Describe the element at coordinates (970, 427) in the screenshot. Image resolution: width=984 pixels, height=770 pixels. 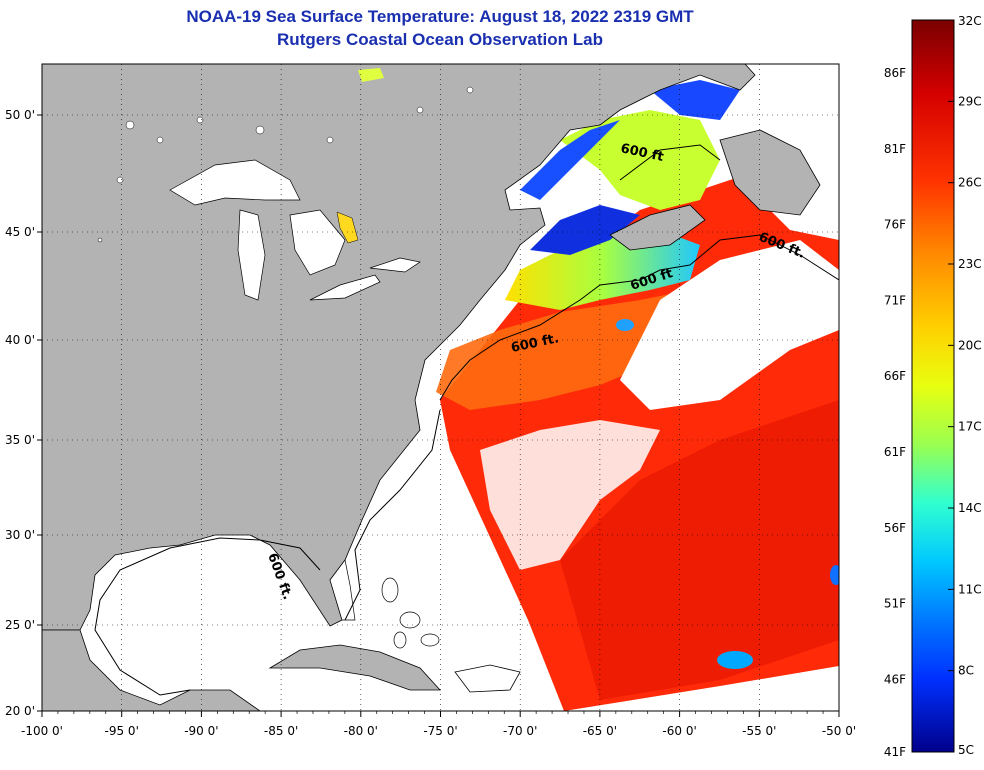
I see `colorbar-celsius-label: 17C` at that location.